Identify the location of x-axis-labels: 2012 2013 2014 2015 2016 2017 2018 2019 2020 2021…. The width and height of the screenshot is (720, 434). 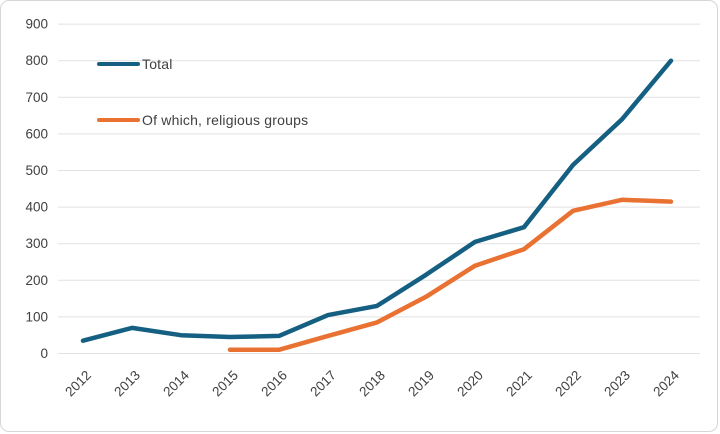
(372, 383).